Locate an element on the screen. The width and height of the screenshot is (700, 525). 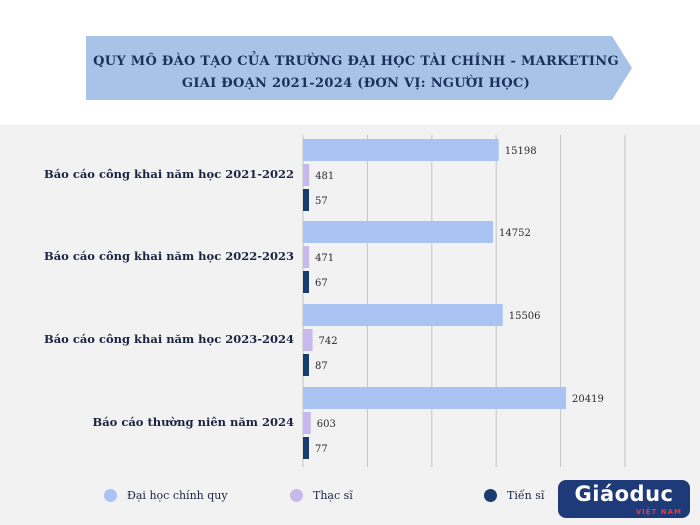
data-label: 77 is located at coordinates (321, 449).